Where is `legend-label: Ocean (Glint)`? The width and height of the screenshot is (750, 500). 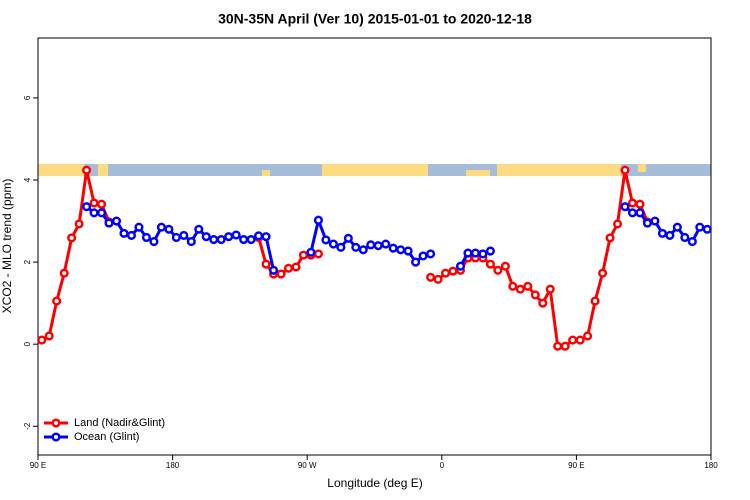 legend-label: Ocean (Glint) is located at coordinates (106, 437).